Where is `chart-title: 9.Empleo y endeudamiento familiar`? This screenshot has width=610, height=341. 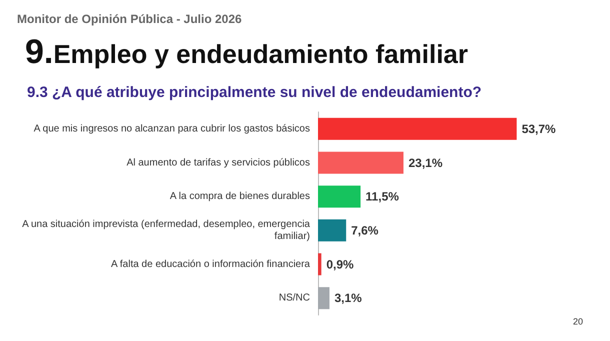 chart-title: 9.Empleo y endeudamiento familiar is located at coordinates (246, 52).